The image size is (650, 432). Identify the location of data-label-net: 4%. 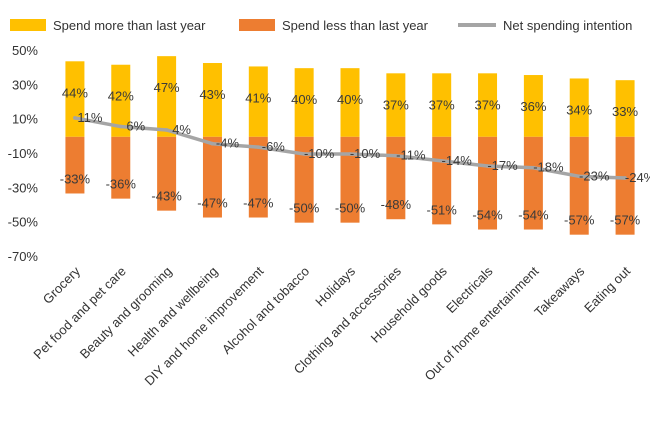
(181, 129).